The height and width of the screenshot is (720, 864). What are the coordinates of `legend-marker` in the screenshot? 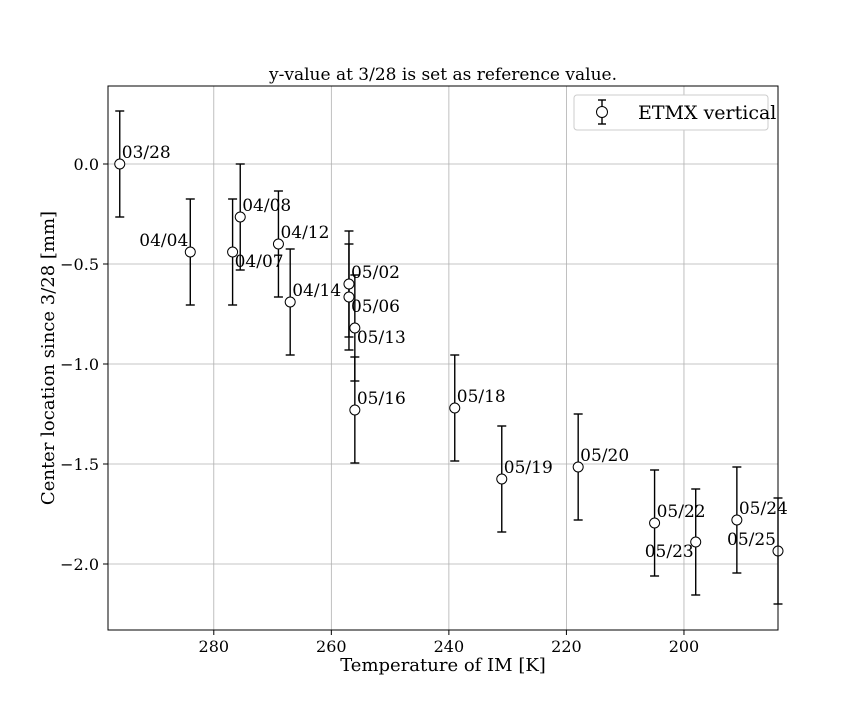 It's located at (602, 112).